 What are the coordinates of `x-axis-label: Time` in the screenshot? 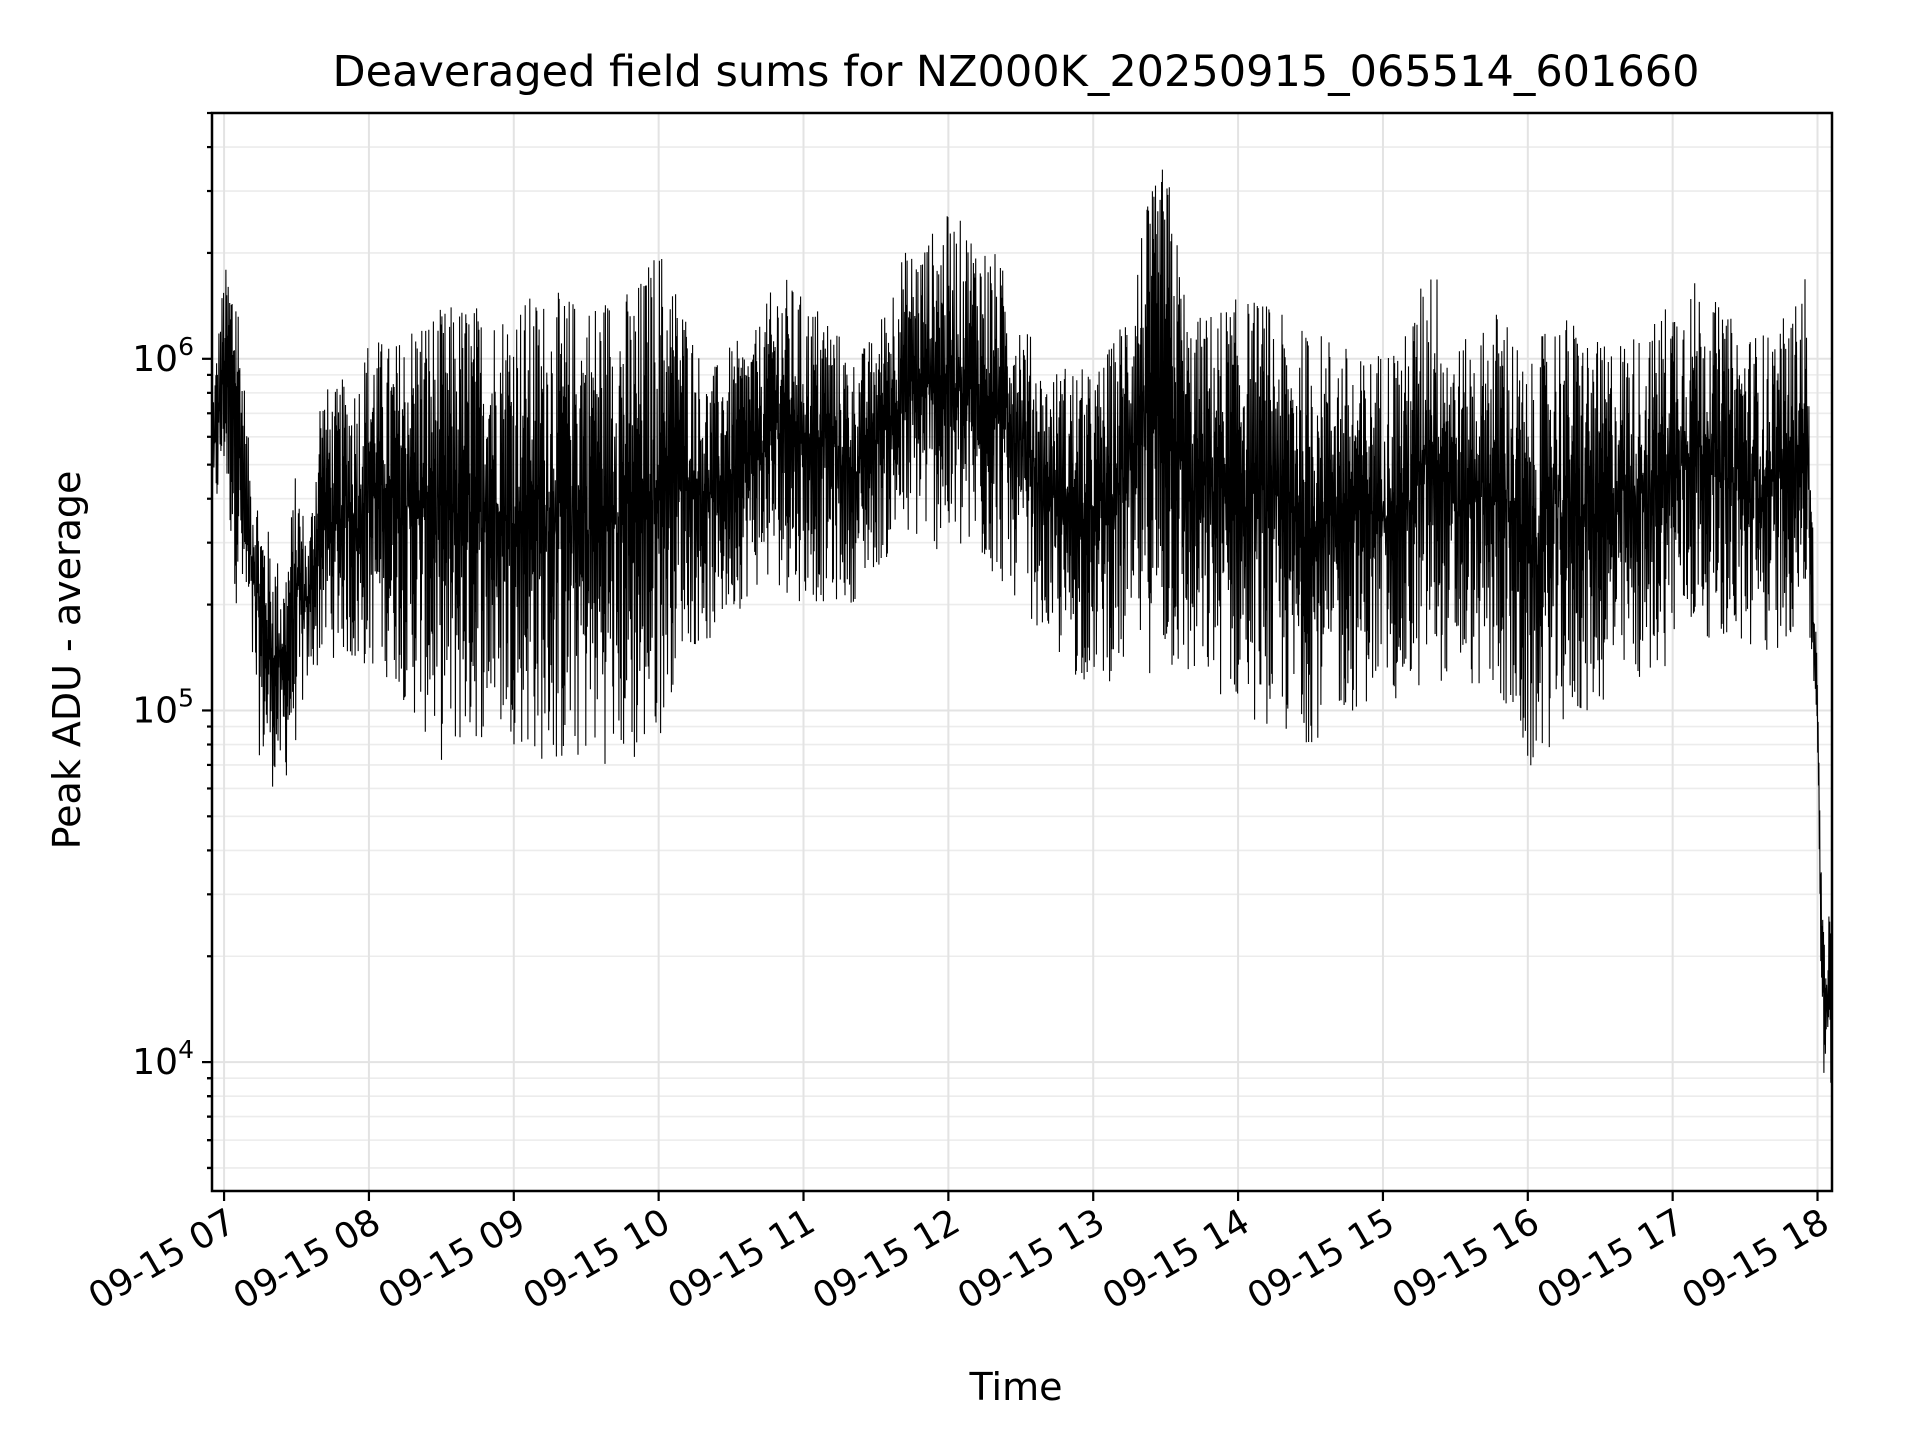 It's located at (1016, 1387).